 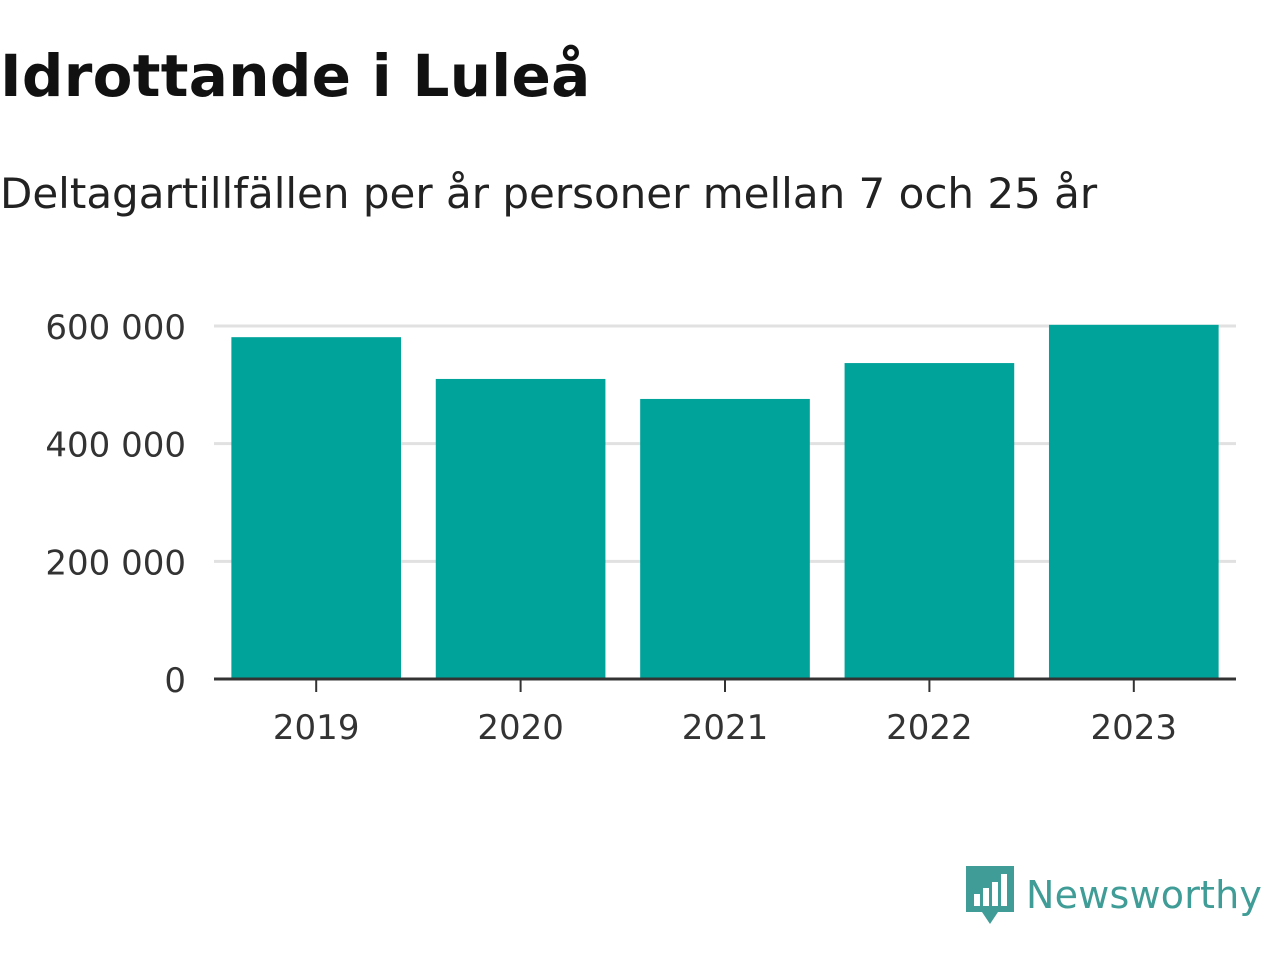 What do you see at coordinates (316, 728) in the screenshot?
I see `x-tick-label: 2019` at bounding box center [316, 728].